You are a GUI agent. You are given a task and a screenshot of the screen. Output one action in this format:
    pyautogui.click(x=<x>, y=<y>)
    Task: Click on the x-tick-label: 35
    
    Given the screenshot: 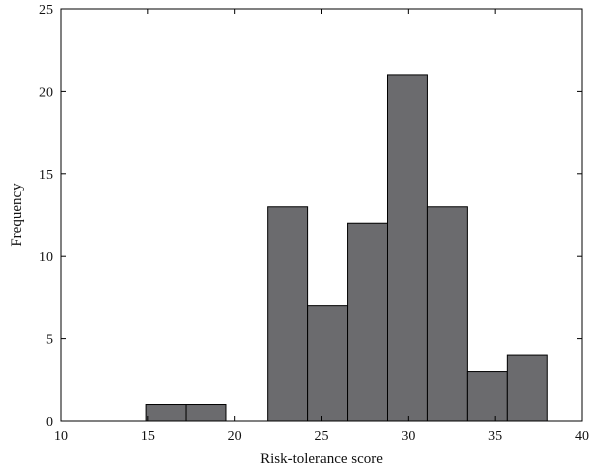 What is the action you would take?
    pyautogui.click(x=495, y=436)
    